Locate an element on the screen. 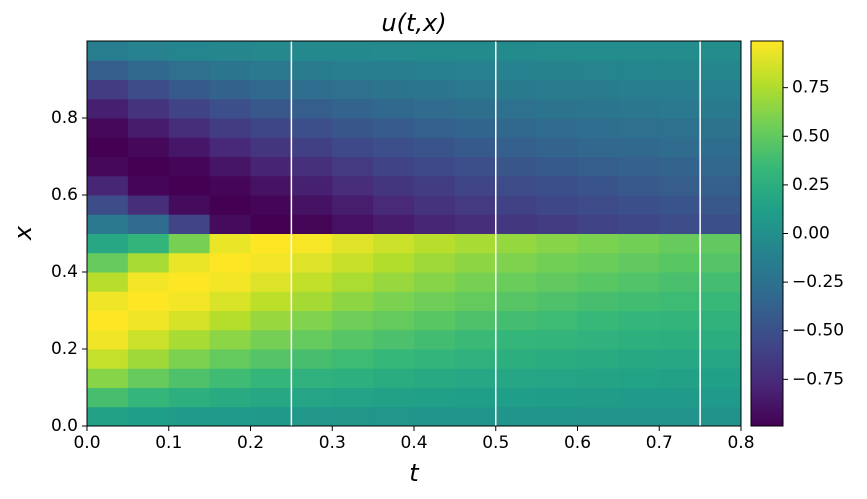  x-tick-label: 0.1 is located at coordinates (168, 443).